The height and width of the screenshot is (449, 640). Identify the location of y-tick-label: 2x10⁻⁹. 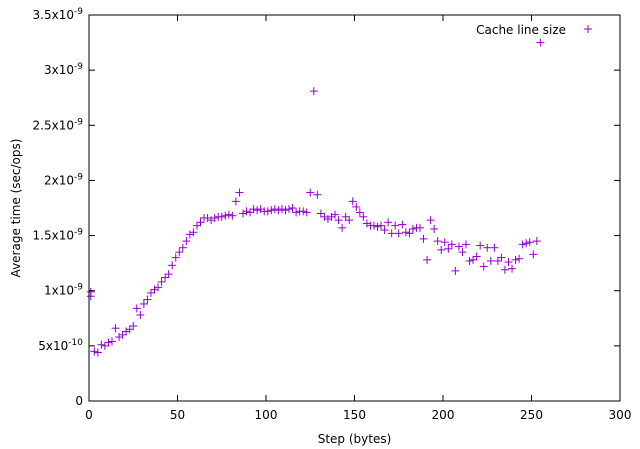
(63, 179).